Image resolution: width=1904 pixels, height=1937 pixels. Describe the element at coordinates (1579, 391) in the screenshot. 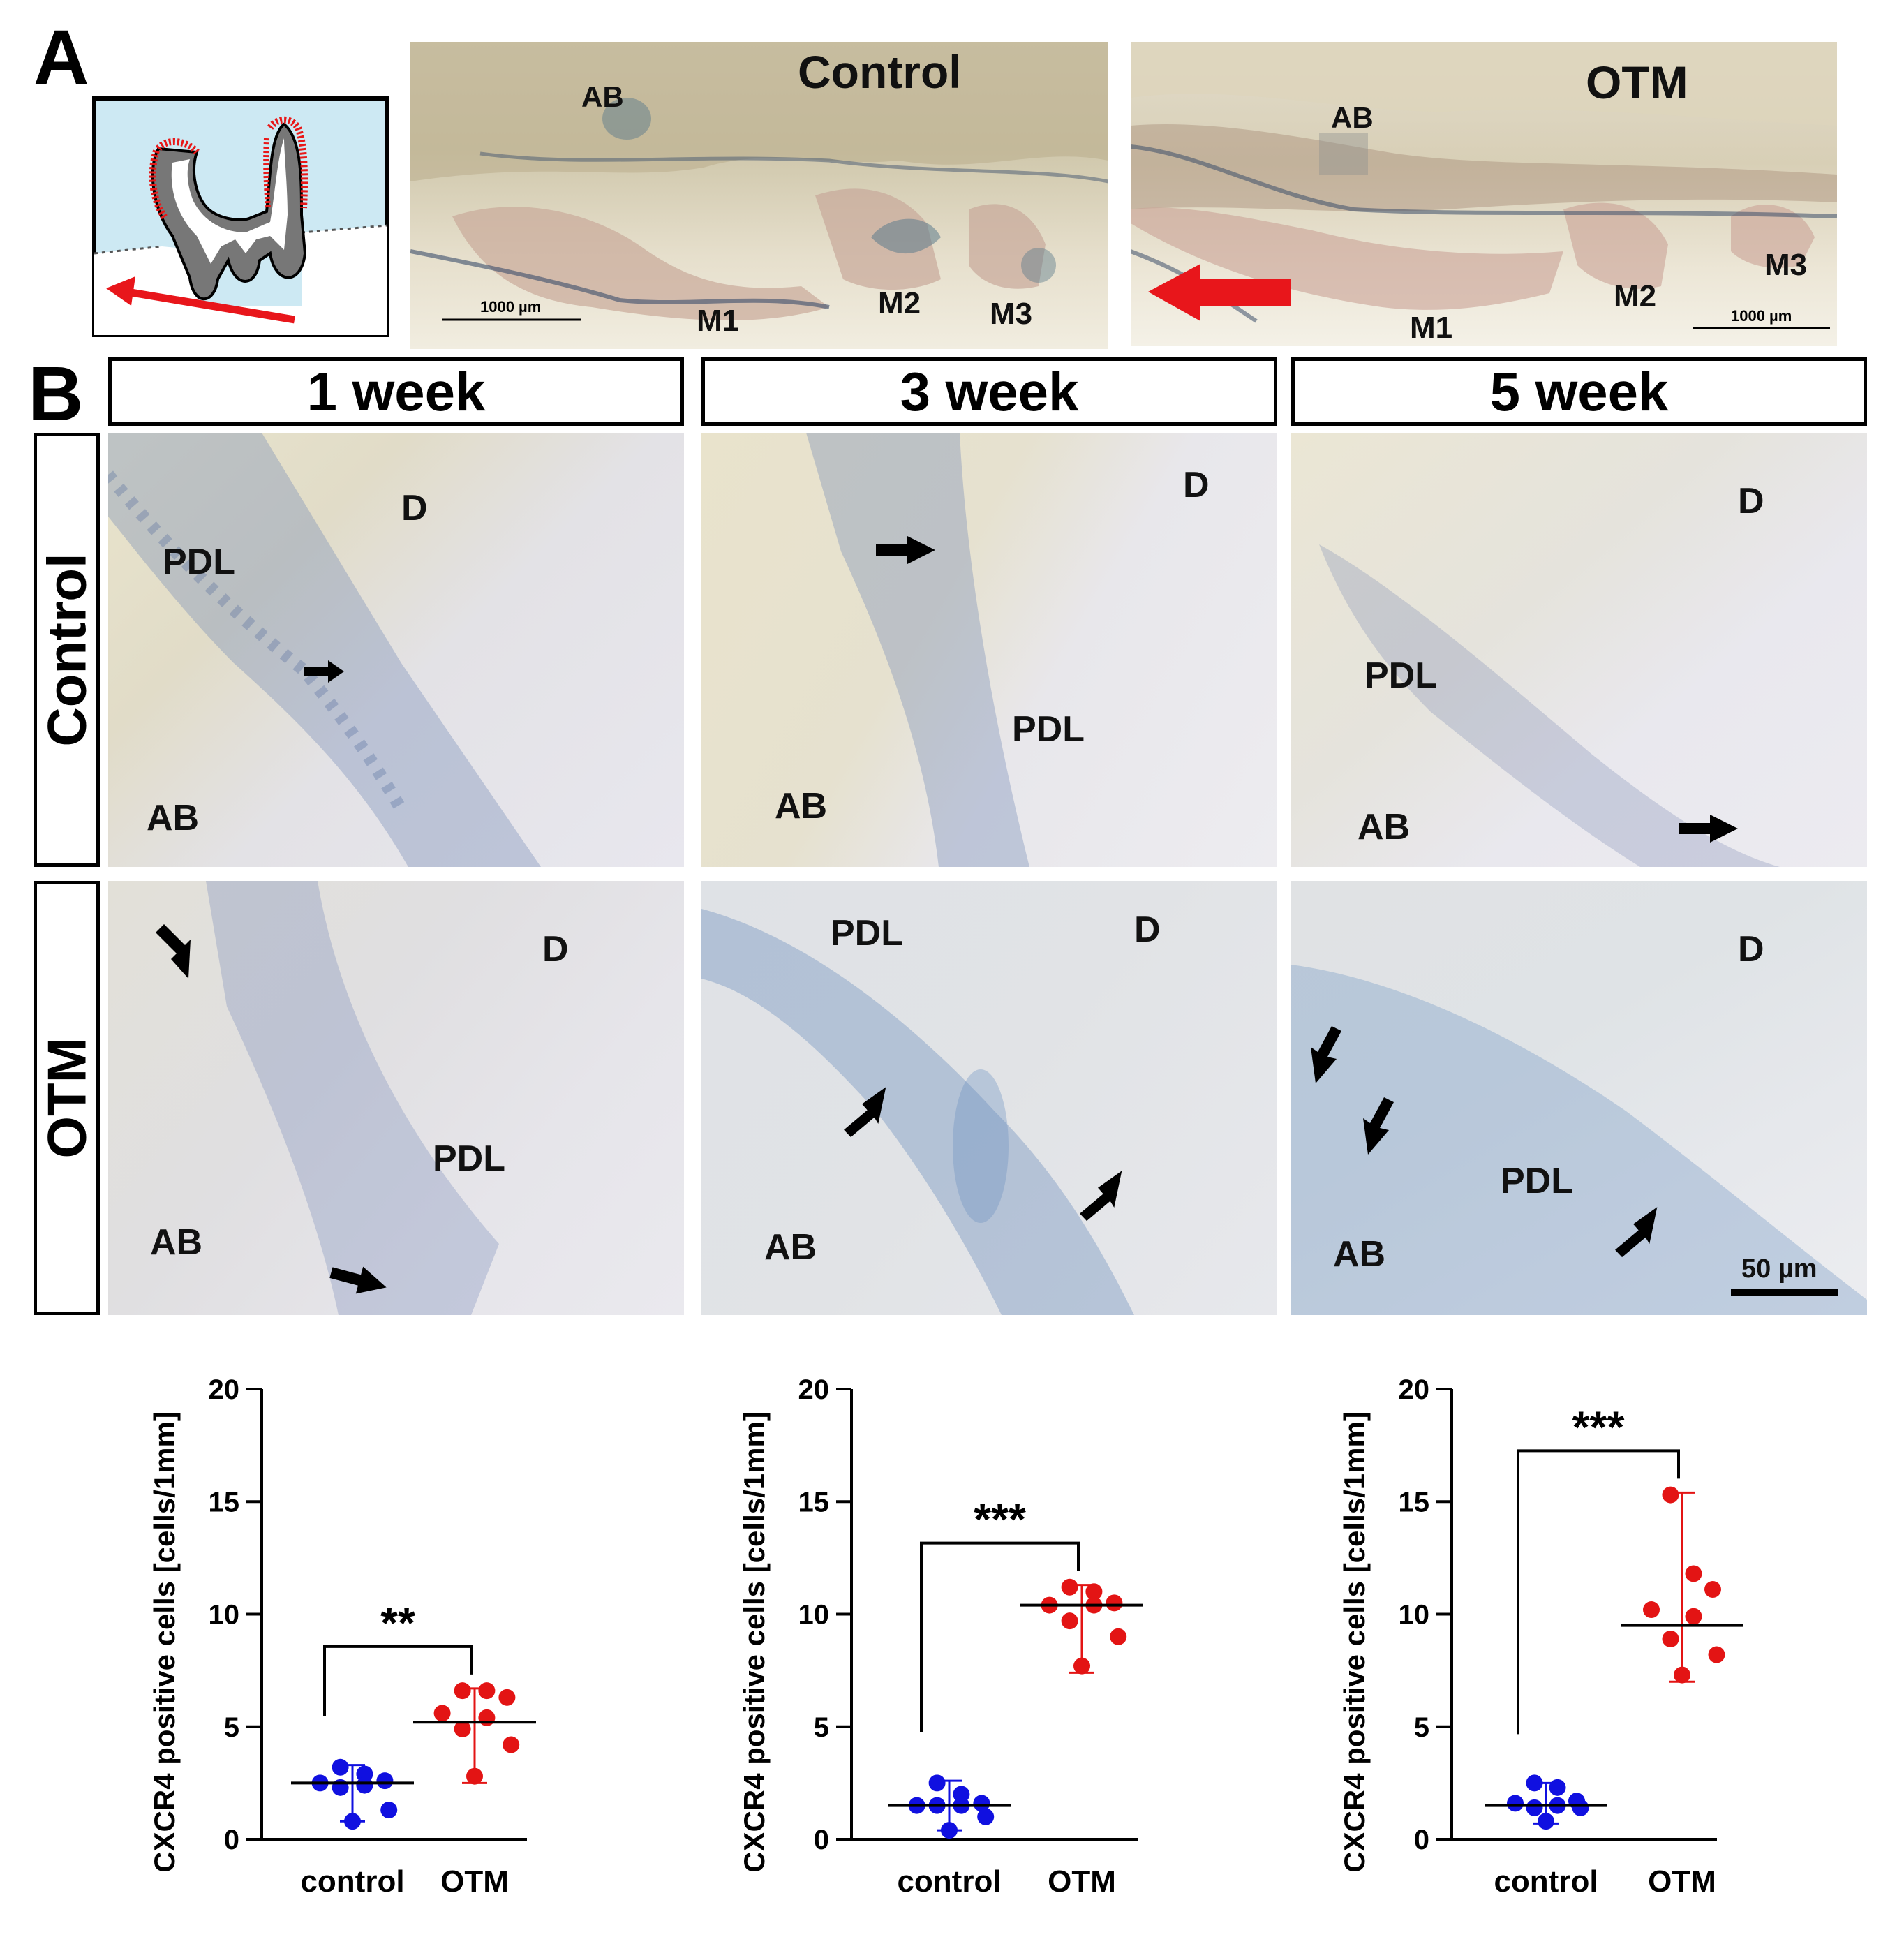

I see `column-header-5-week: 5 week` at that location.